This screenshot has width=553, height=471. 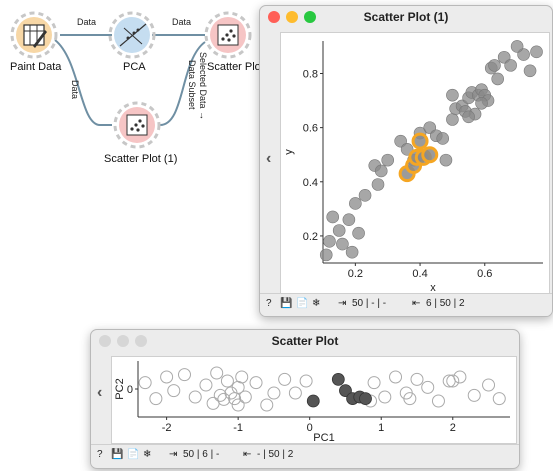 What do you see at coordinates (132, 35) in the screenshot?
I see `node-pca` at bounding box center [132, 35].